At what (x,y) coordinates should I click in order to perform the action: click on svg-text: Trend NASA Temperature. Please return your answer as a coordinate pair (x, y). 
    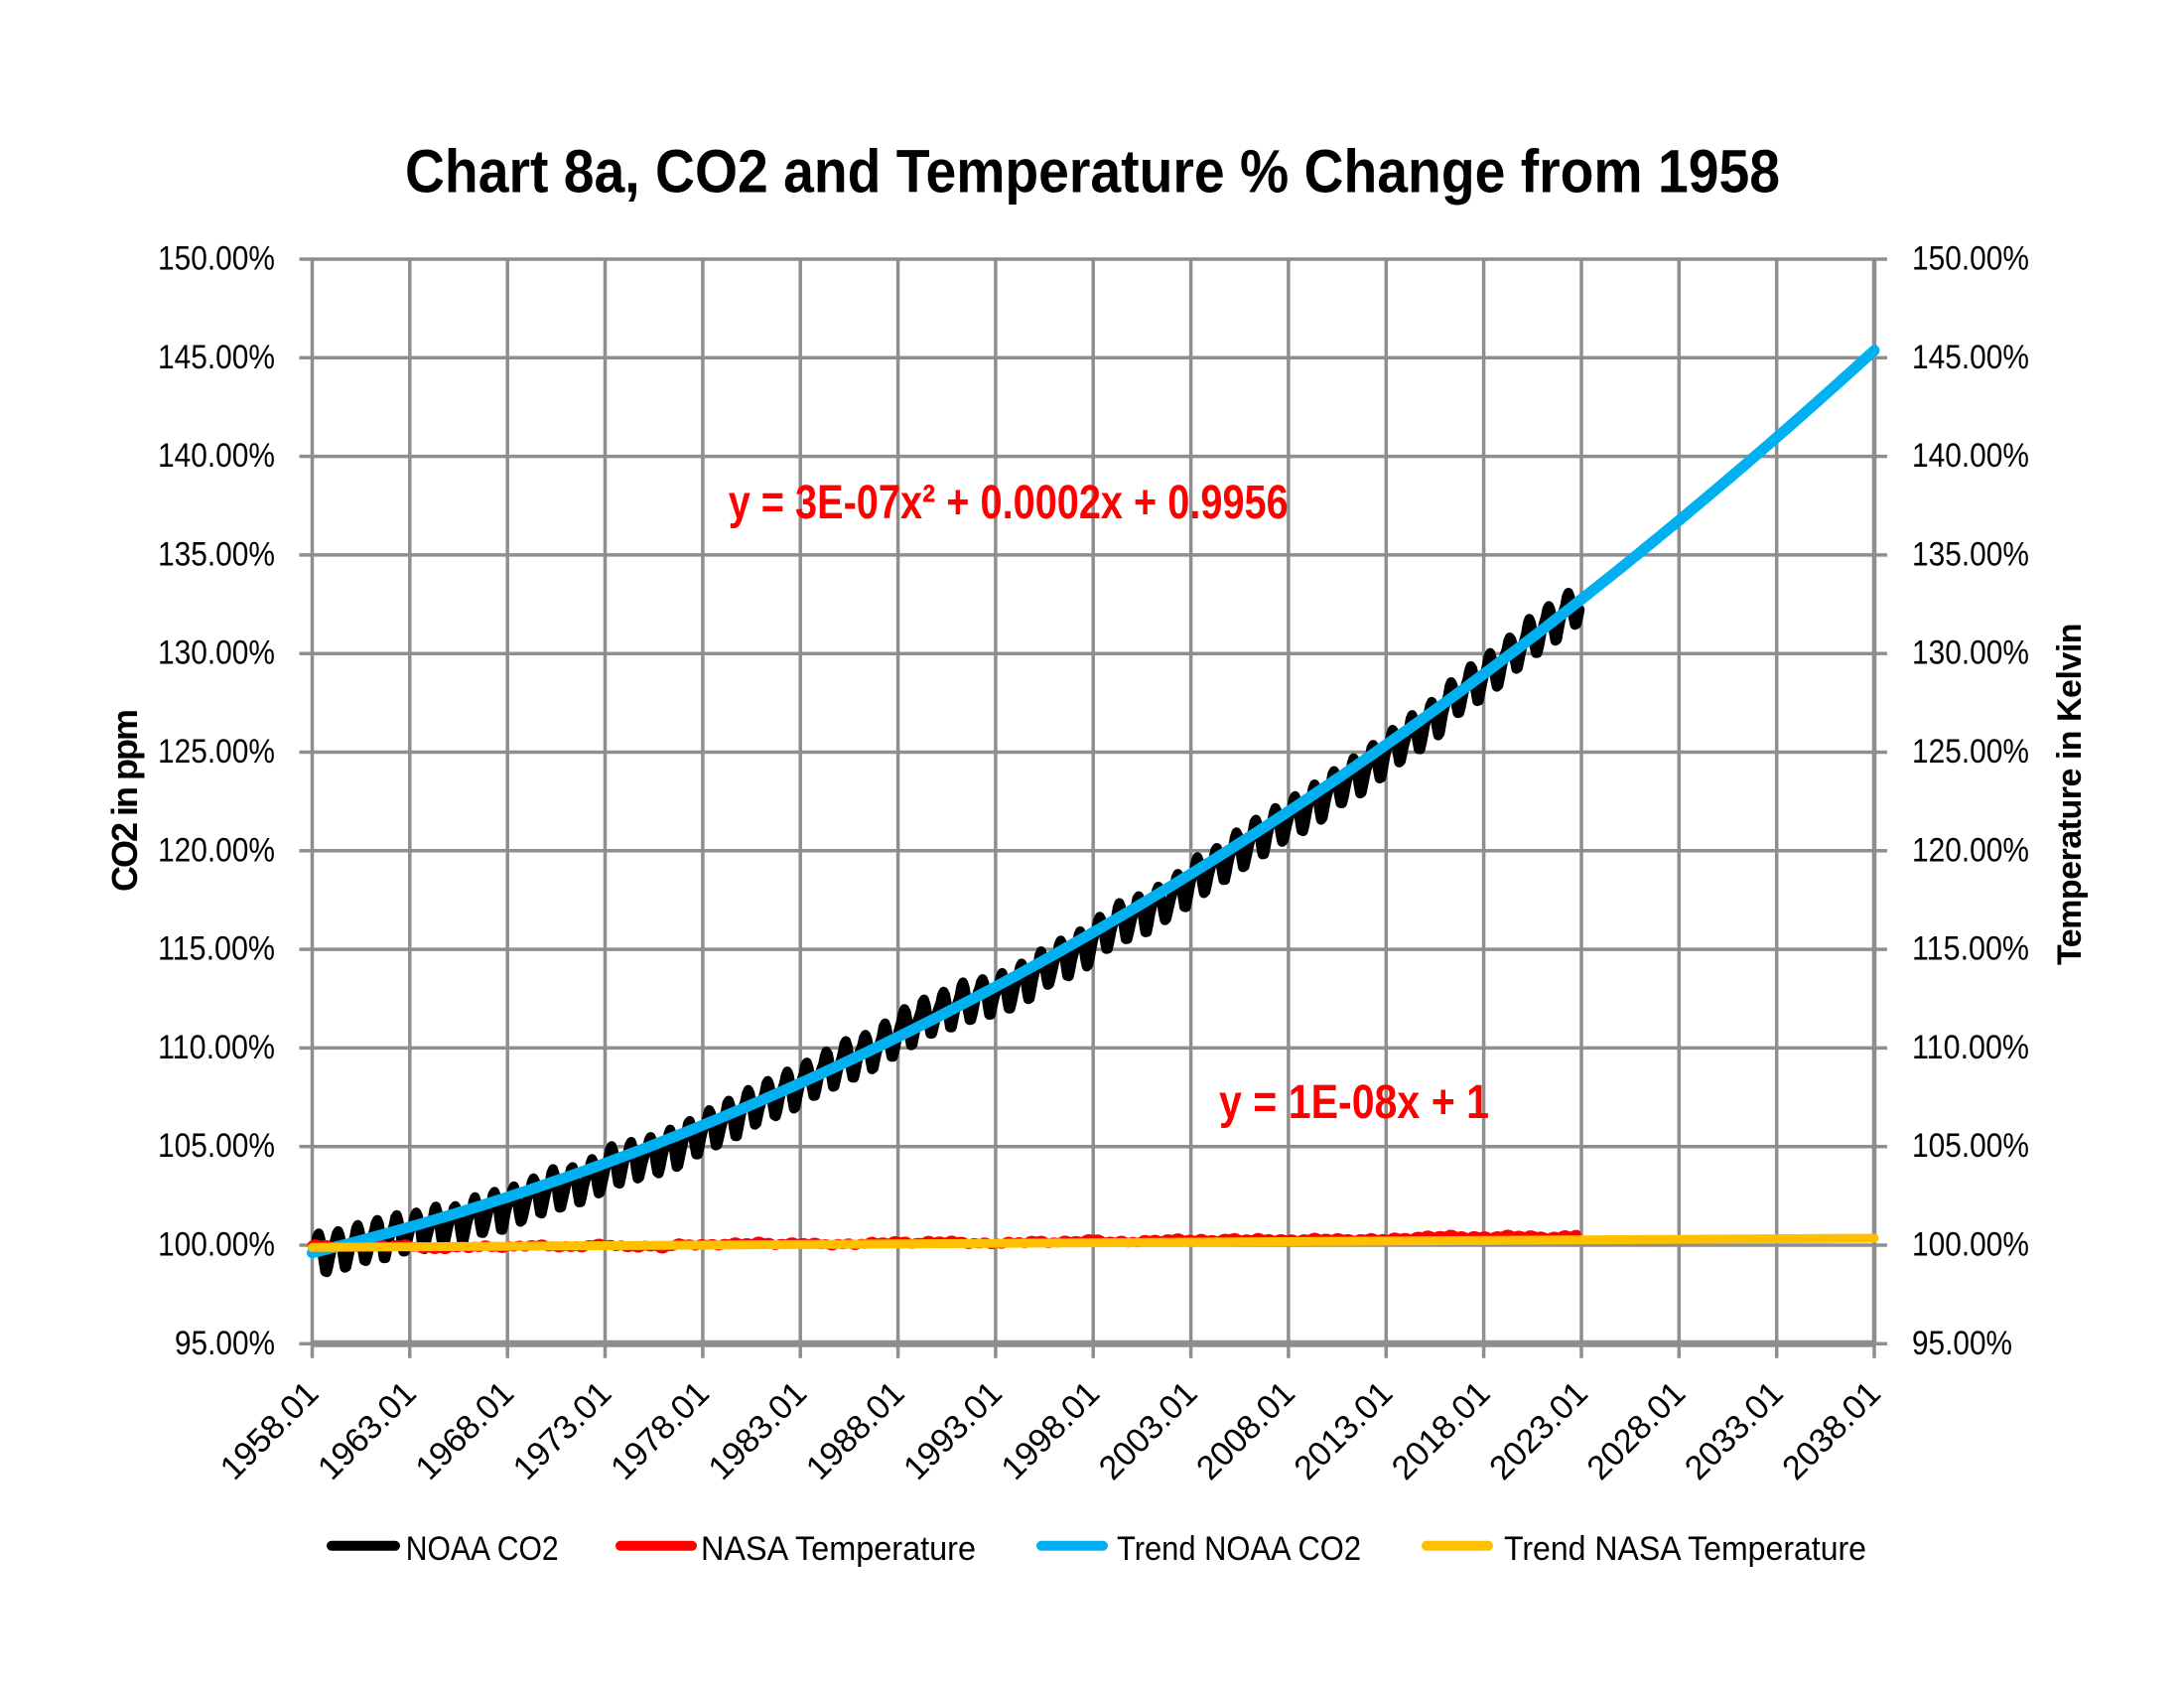
    Looking at the image, I should click on (1685, 1549).